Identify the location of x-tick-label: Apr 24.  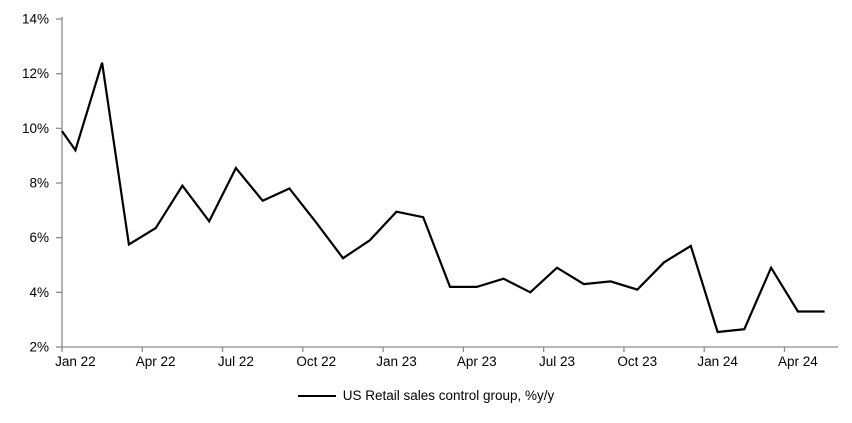
(798, 361).